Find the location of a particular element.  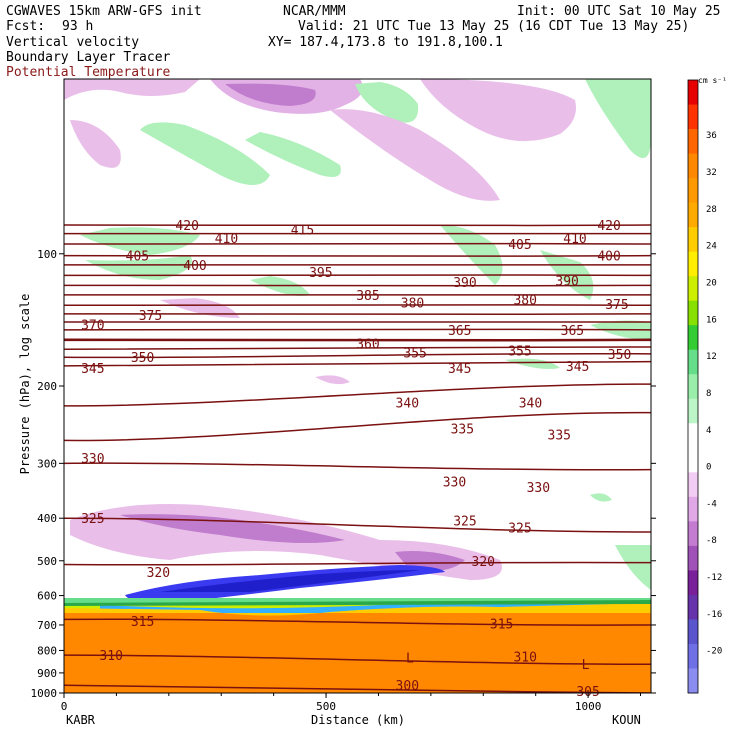

theta-label: 390 is located at coordinates (464, 283).